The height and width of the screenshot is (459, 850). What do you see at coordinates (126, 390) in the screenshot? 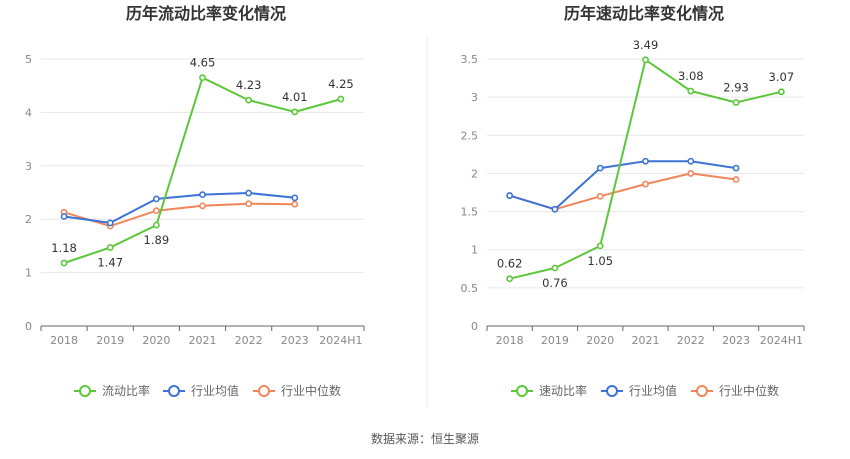
I see `legend-label: 流动比率` at bounding box center [126, 390].